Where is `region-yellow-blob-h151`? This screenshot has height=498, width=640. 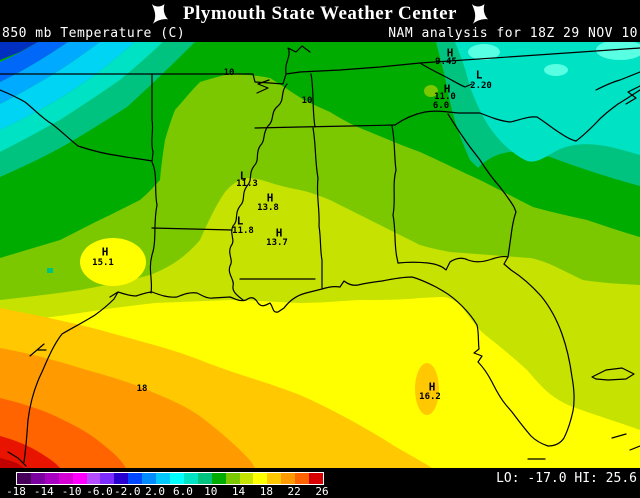
region-yellow-blob-h151 is located at coordinates (113, 262).